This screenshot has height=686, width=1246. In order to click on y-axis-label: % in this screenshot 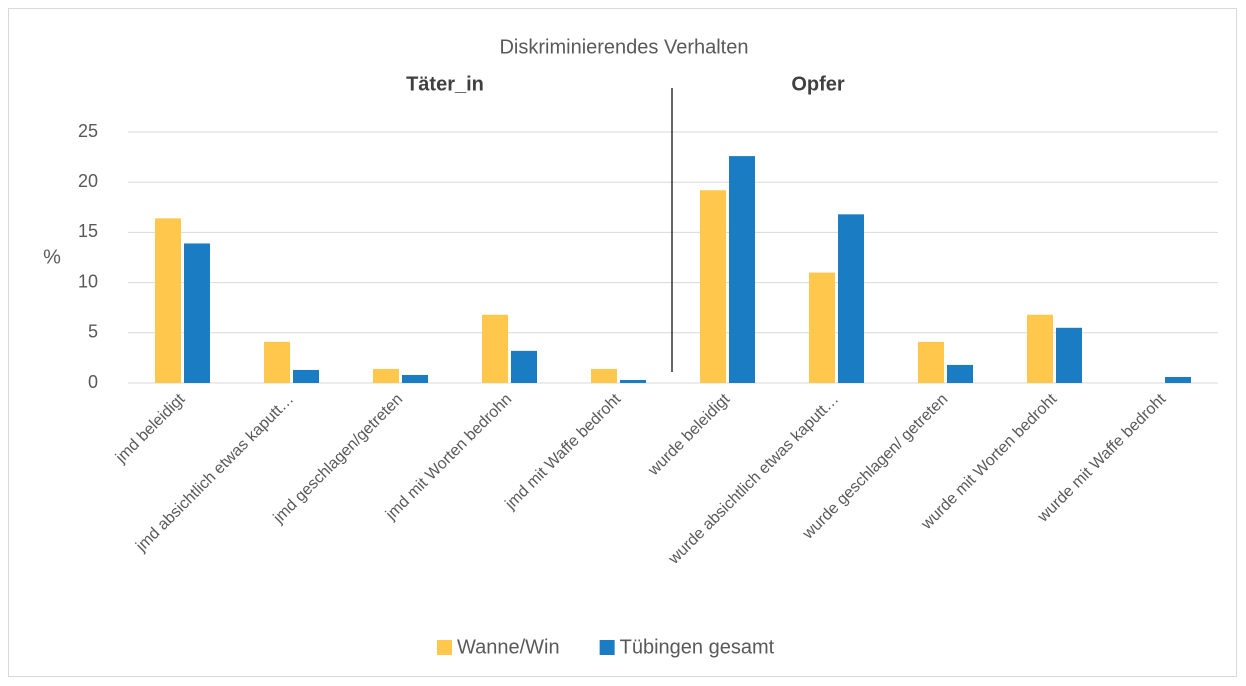, I will do `click(52, 257)`.